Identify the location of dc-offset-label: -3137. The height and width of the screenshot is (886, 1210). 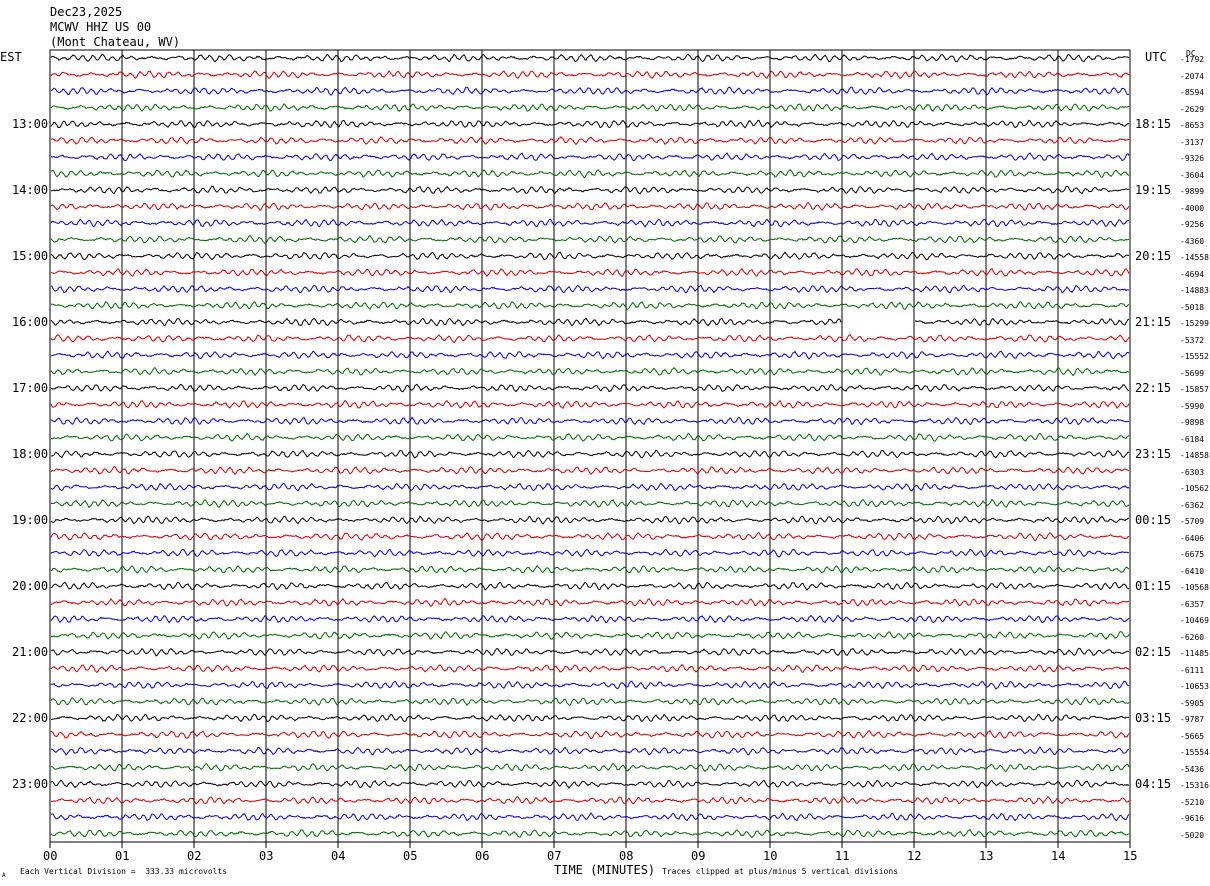
(1192, 142).